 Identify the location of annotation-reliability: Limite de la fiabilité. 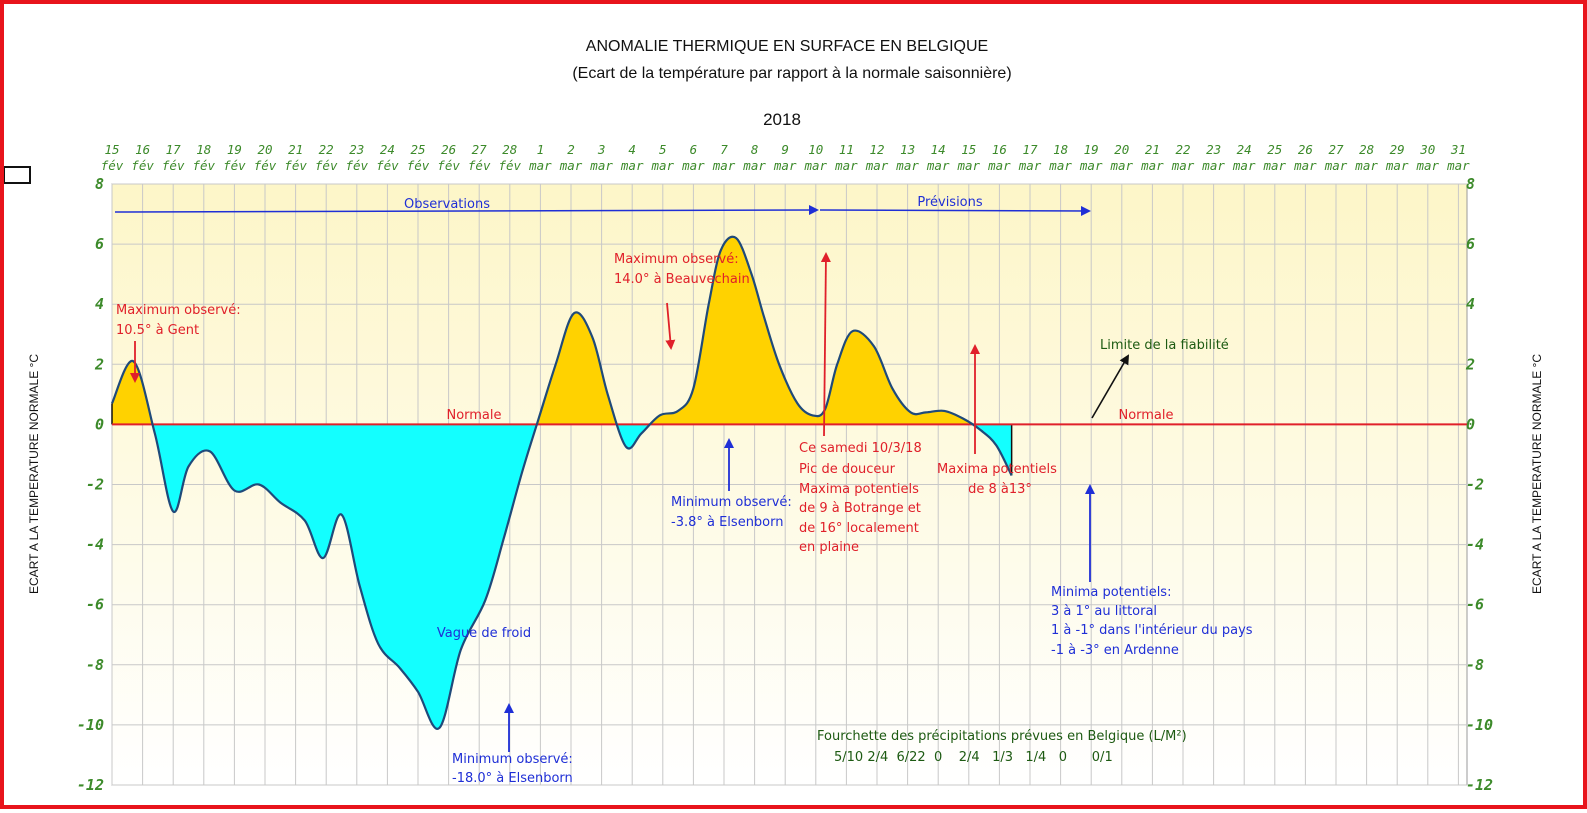
(1164, 345).